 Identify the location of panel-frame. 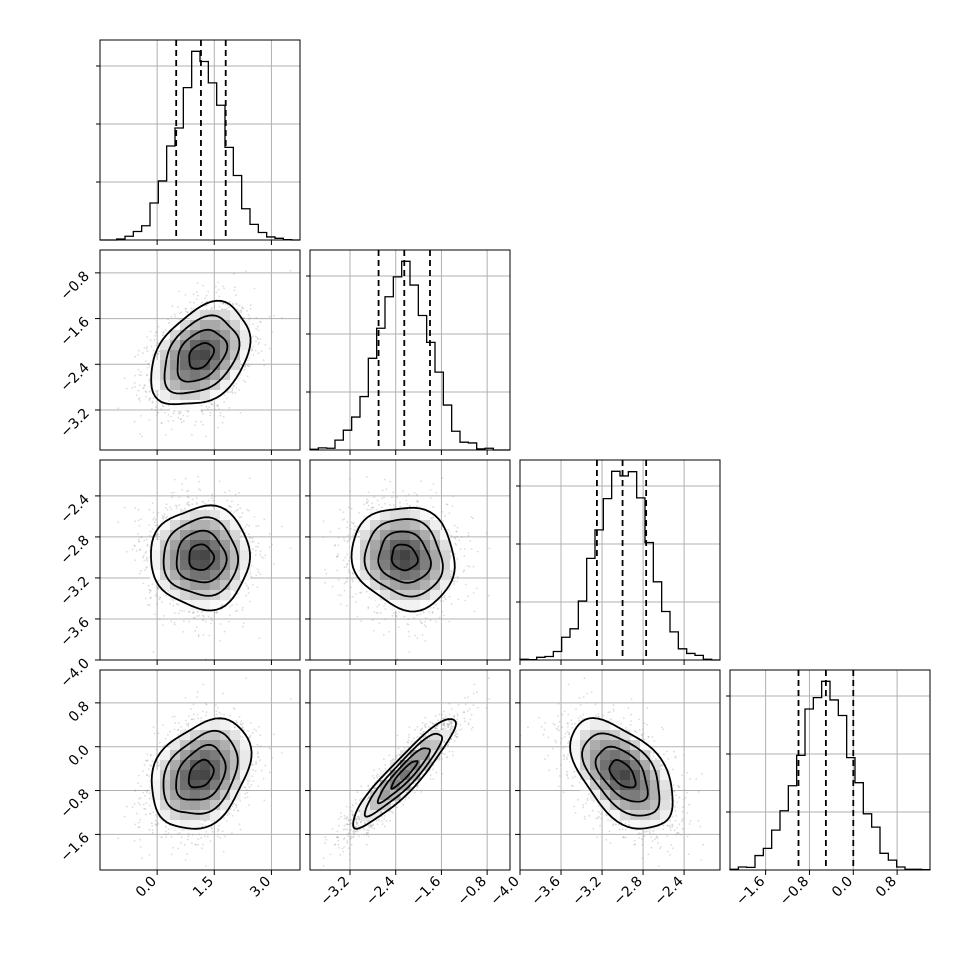
(200, 350).